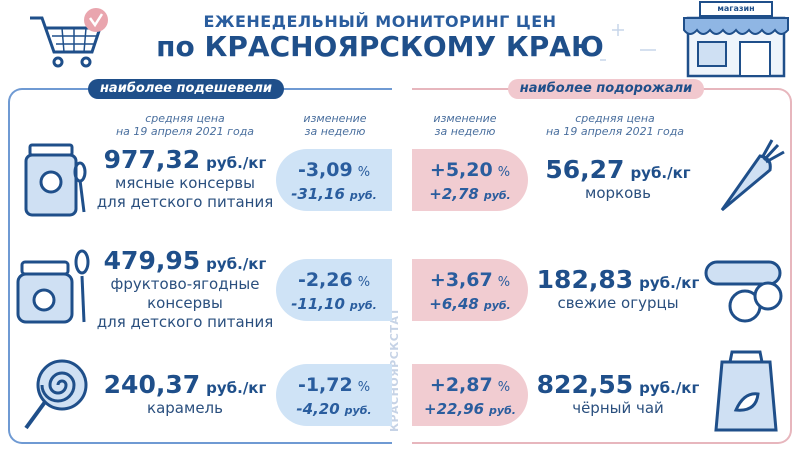  Describe the element at coordinates (736, 39) in the screenshot. I see `shop-icon` at that location.